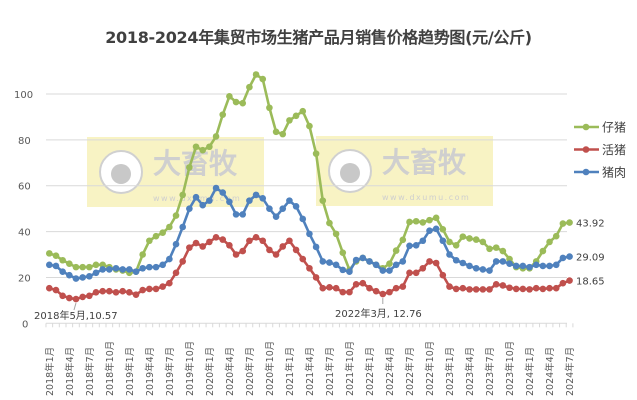 Image resolution: width=637 pixels, height=400 pixels. What do you see at coordinates (530, 371) in the screenshot?
I see `x-tick-label: 2024年1月` at bounding box center [530, 371].